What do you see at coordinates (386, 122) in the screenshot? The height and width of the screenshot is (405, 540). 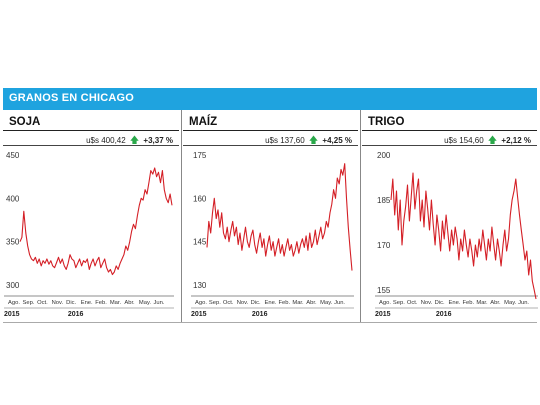 I see `panel-title: TRIGO` at bounding box center [386, 122].